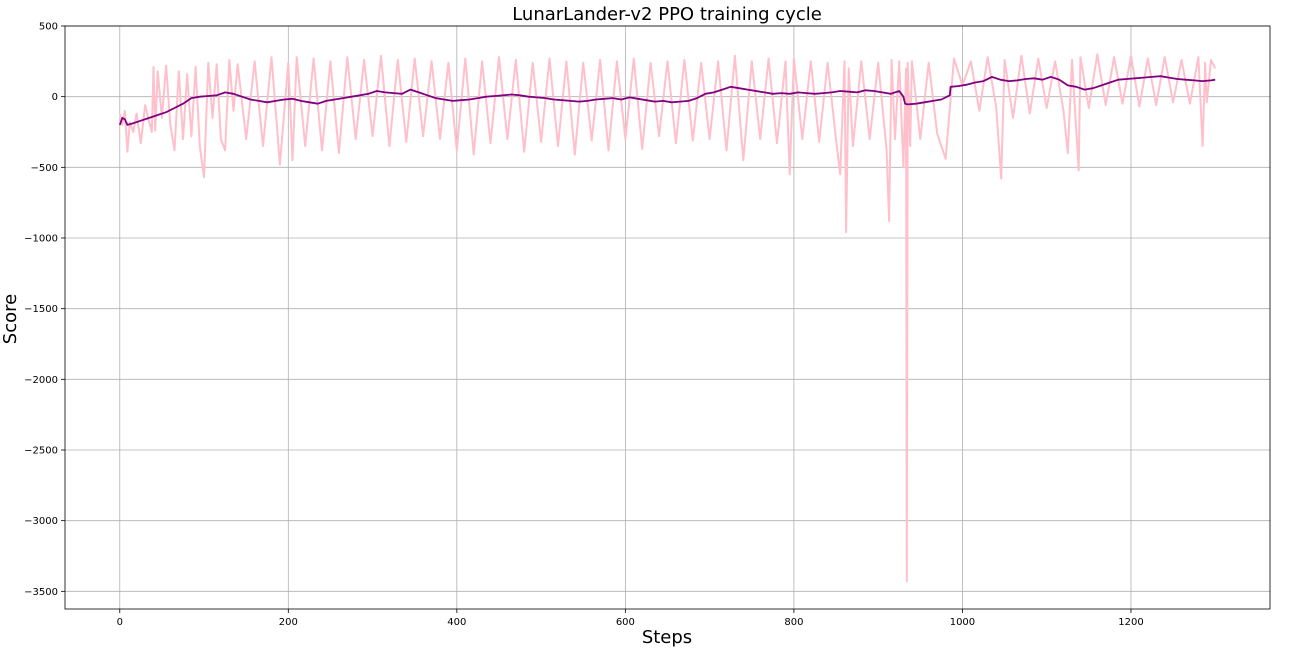 This screenshot has width=1296, height=648. I want to click on x-tick-label: 600, so click(625, 622).